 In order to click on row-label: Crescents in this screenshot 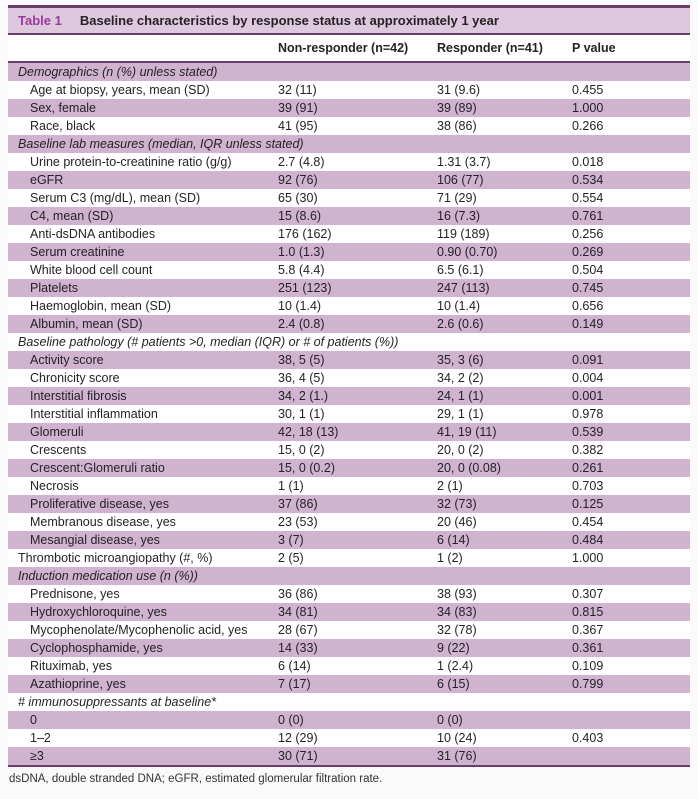, I will do `click(58, 450)`.